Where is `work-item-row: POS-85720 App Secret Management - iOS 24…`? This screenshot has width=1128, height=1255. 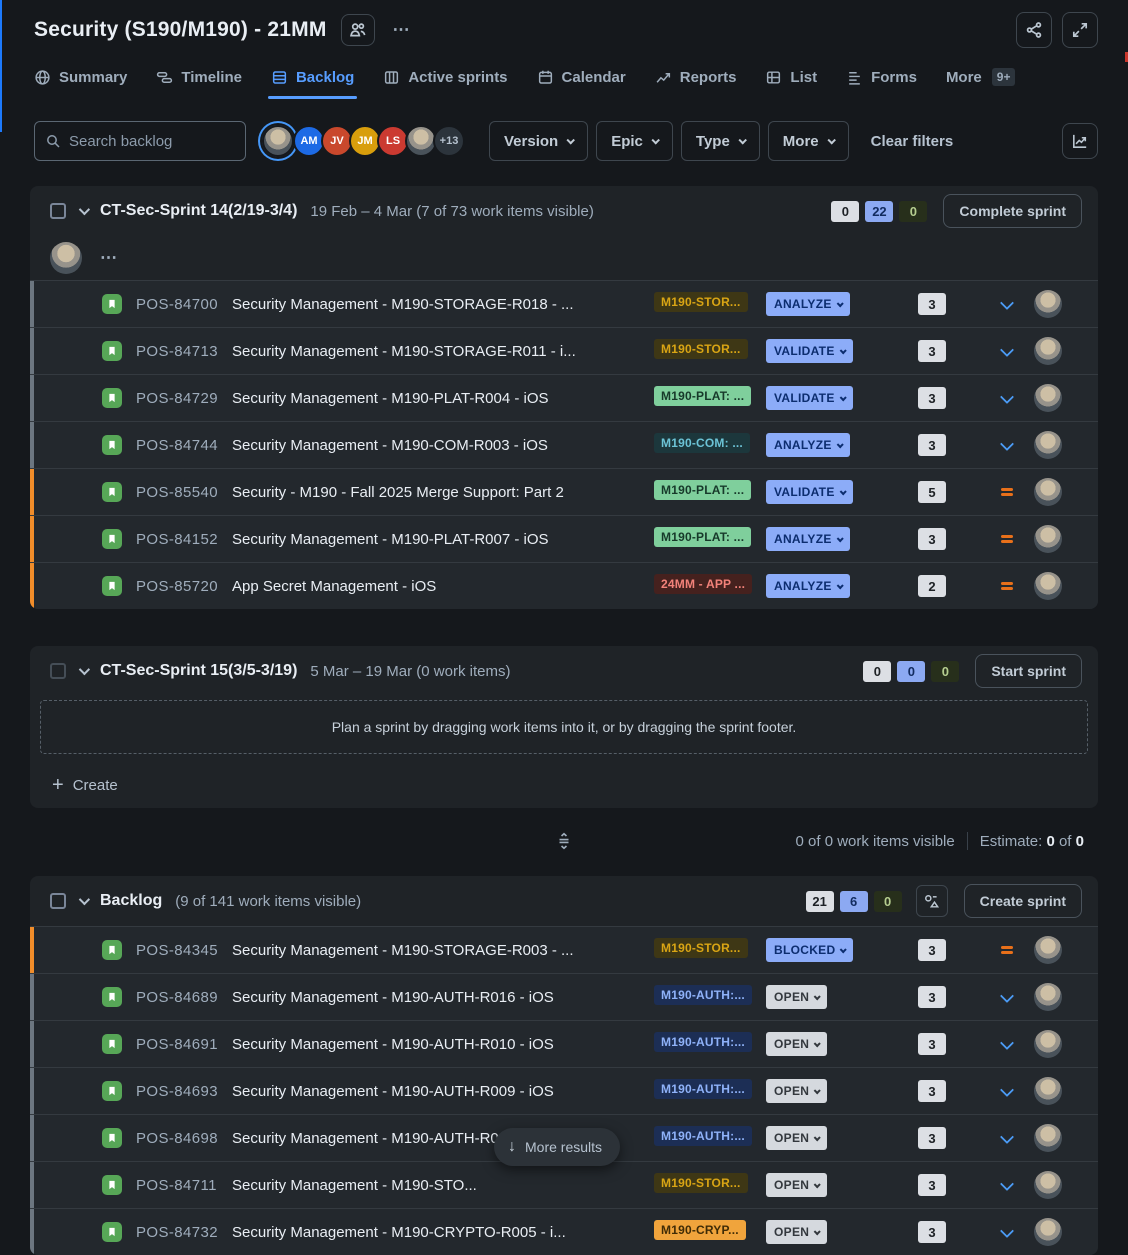
work-item-row: POS-85720 App Secret Management - iOS 24… is located at coordinates (564, 585).